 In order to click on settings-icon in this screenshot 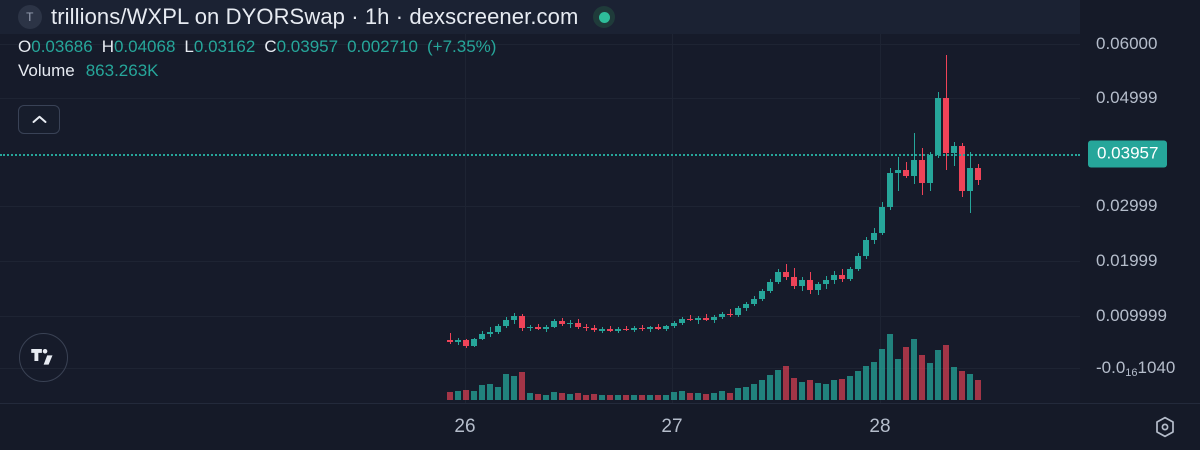, I will do `click(1165, 427)`.